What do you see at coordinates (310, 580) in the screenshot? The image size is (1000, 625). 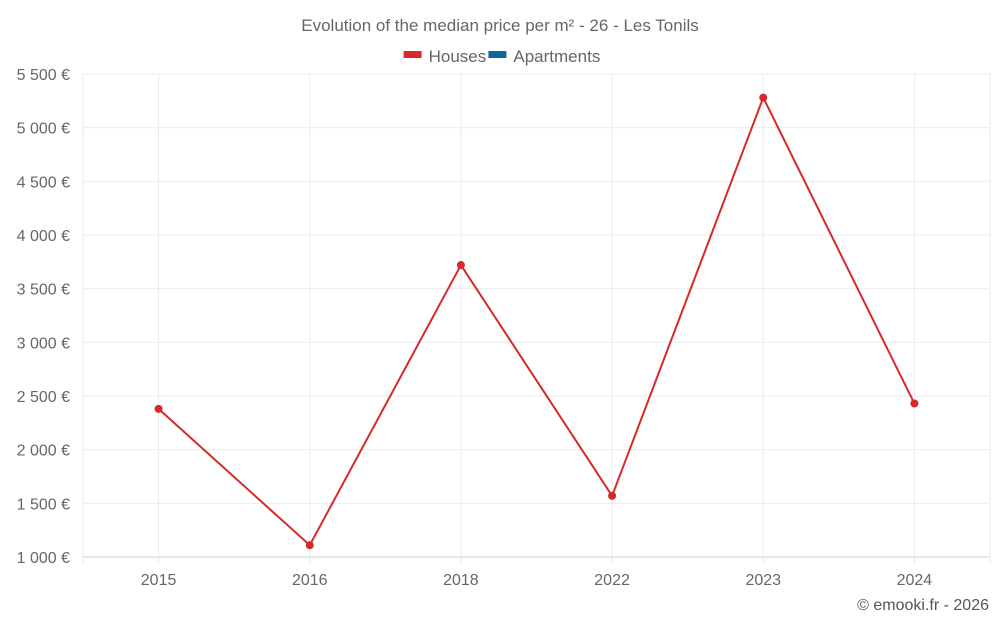 I see `x-tick-label: 2016` at bounding box center [310, 580].